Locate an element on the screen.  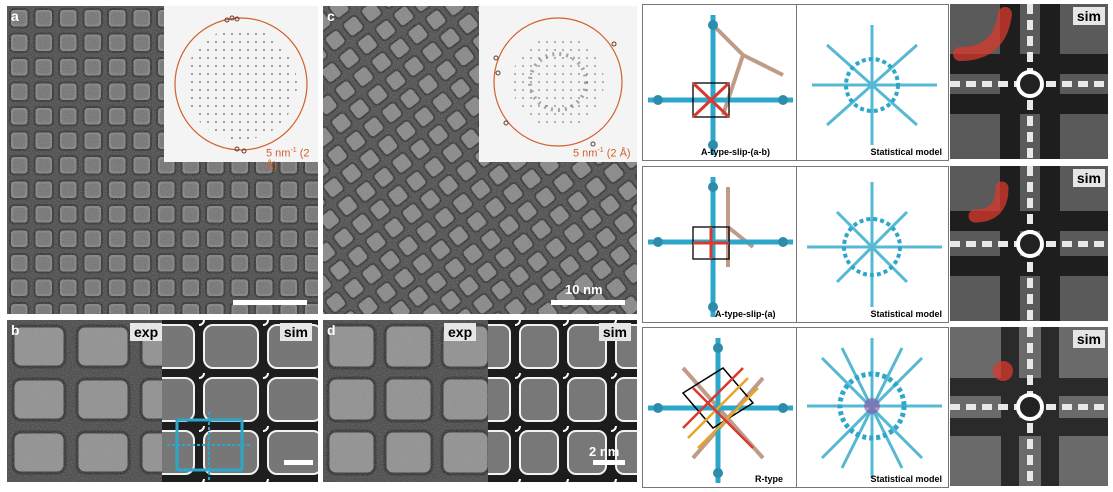
sim-image-1: sim is located at coordinates (1029, 81).